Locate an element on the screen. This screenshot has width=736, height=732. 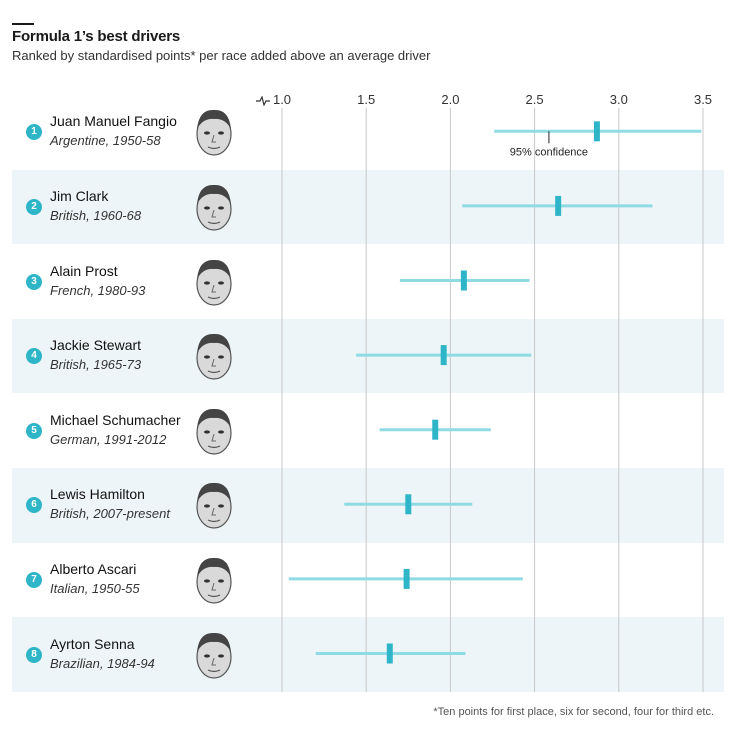
rank-badge: 4 is located at coordinates (34, 356).